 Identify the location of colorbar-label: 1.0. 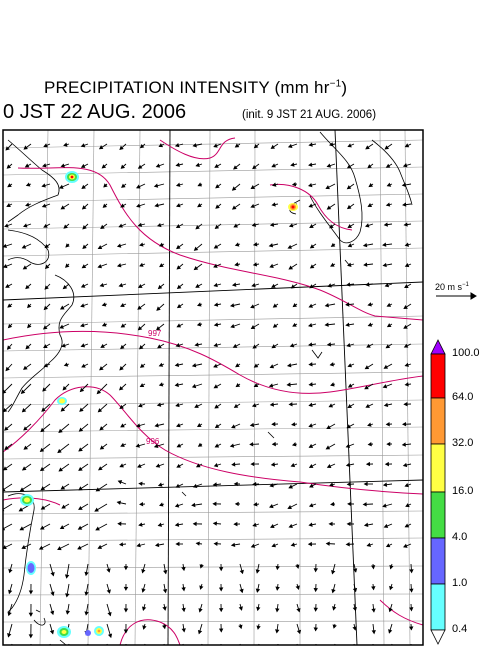
(460, 583).